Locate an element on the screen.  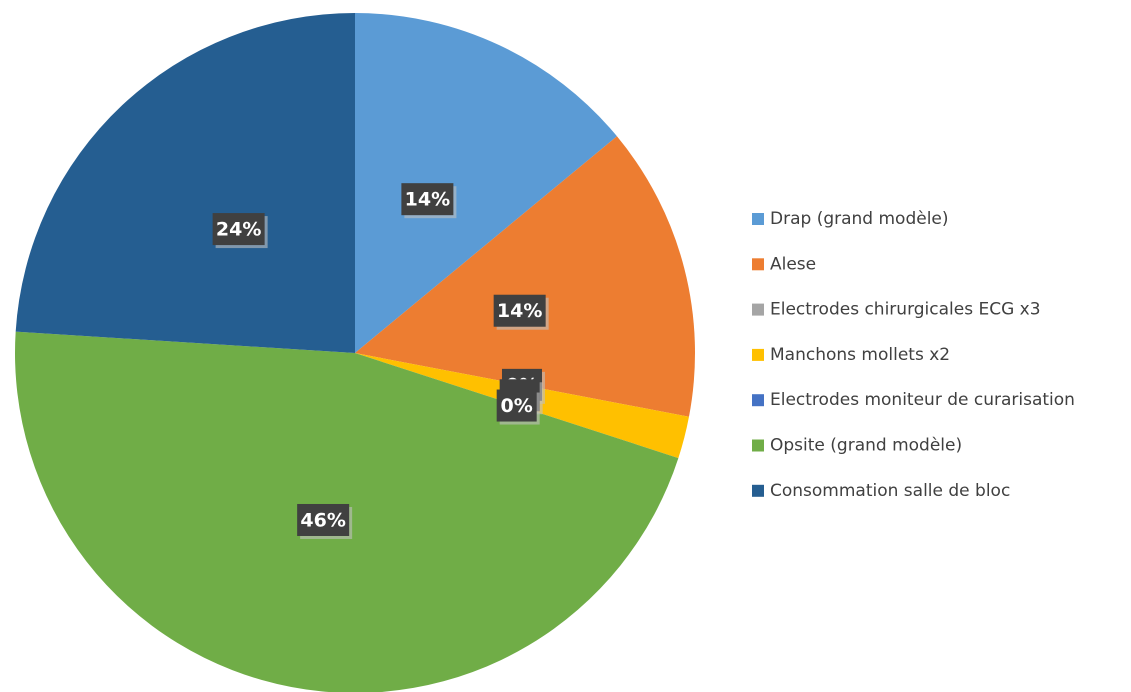
data-label: 24% is located at coordinates (238, 230).